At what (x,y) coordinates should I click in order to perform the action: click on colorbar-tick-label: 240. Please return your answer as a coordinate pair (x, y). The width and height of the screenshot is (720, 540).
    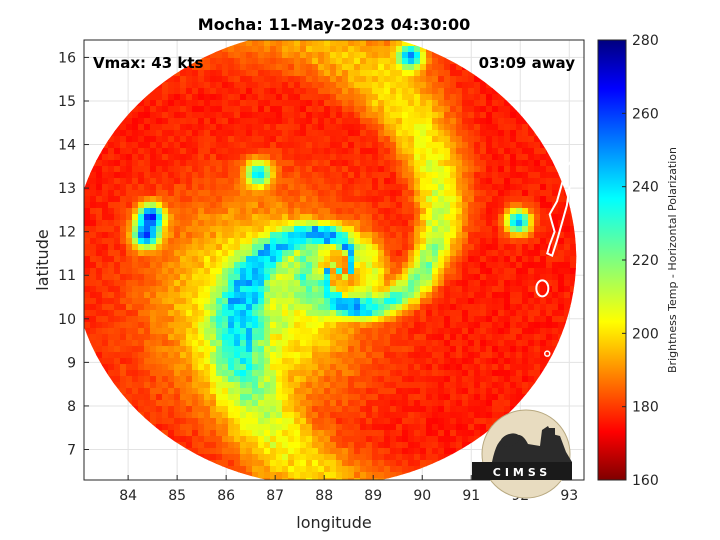
    Looking at the image, I should click on (645, 188).